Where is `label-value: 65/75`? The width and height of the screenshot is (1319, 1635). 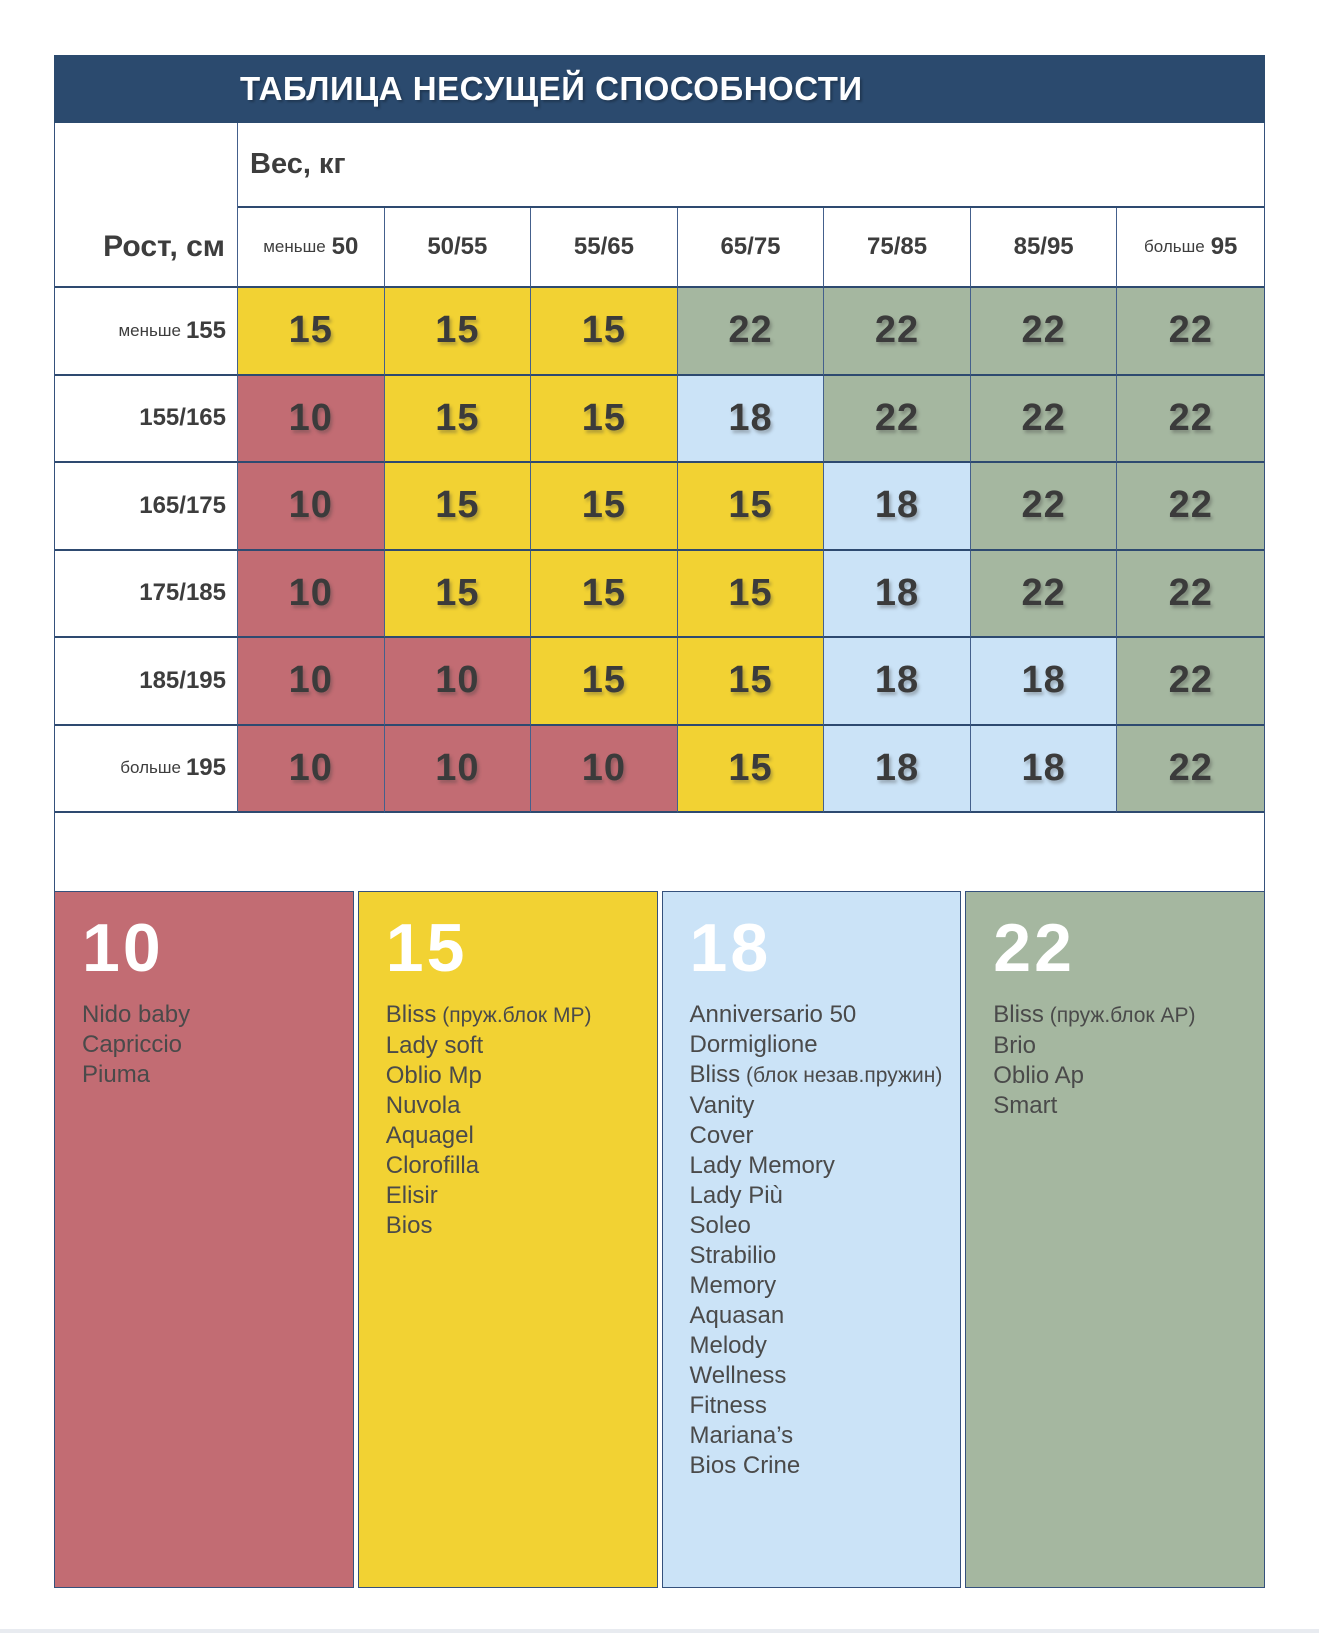
label-value: 65/75 is located at coordinates (750, 246).